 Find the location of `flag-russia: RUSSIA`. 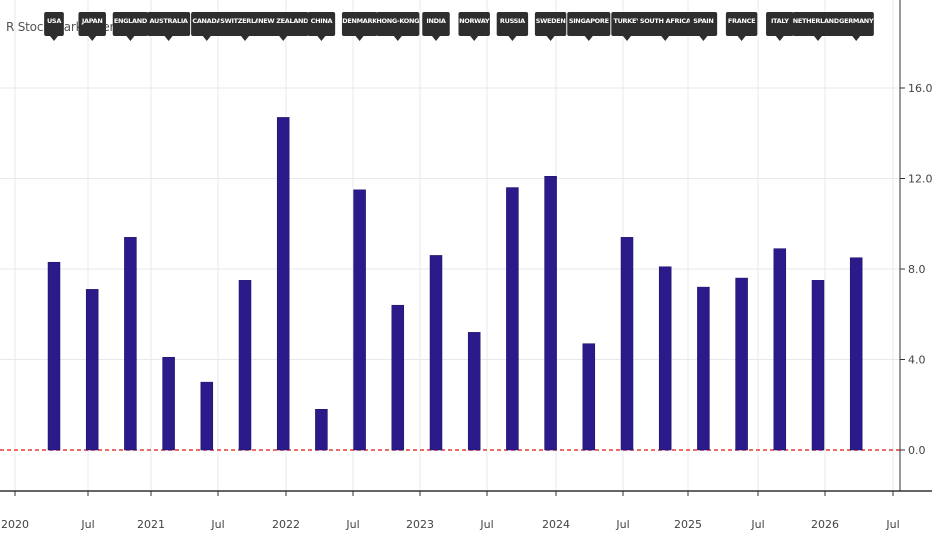

flag-russia: RUSSIA is located at coordinates (512, 26).